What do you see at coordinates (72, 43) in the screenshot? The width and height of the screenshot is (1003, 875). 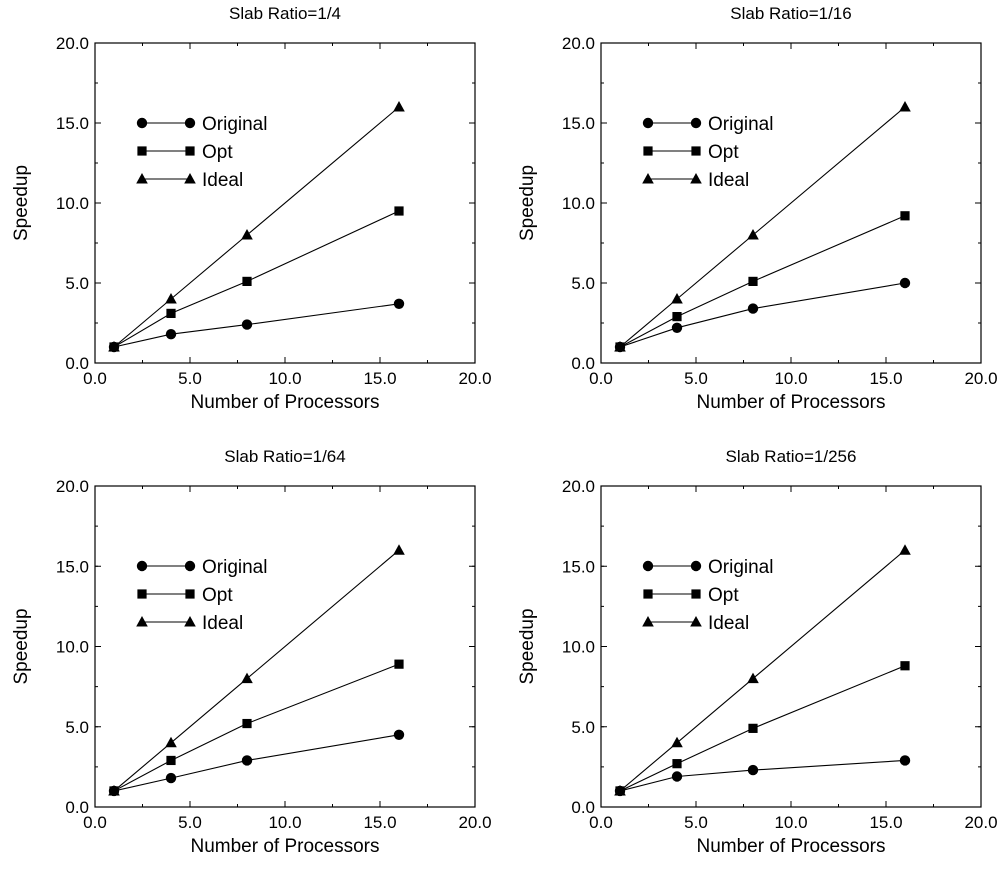 I see `y-tick-label: 20.0` at bounding box center [72, 43].